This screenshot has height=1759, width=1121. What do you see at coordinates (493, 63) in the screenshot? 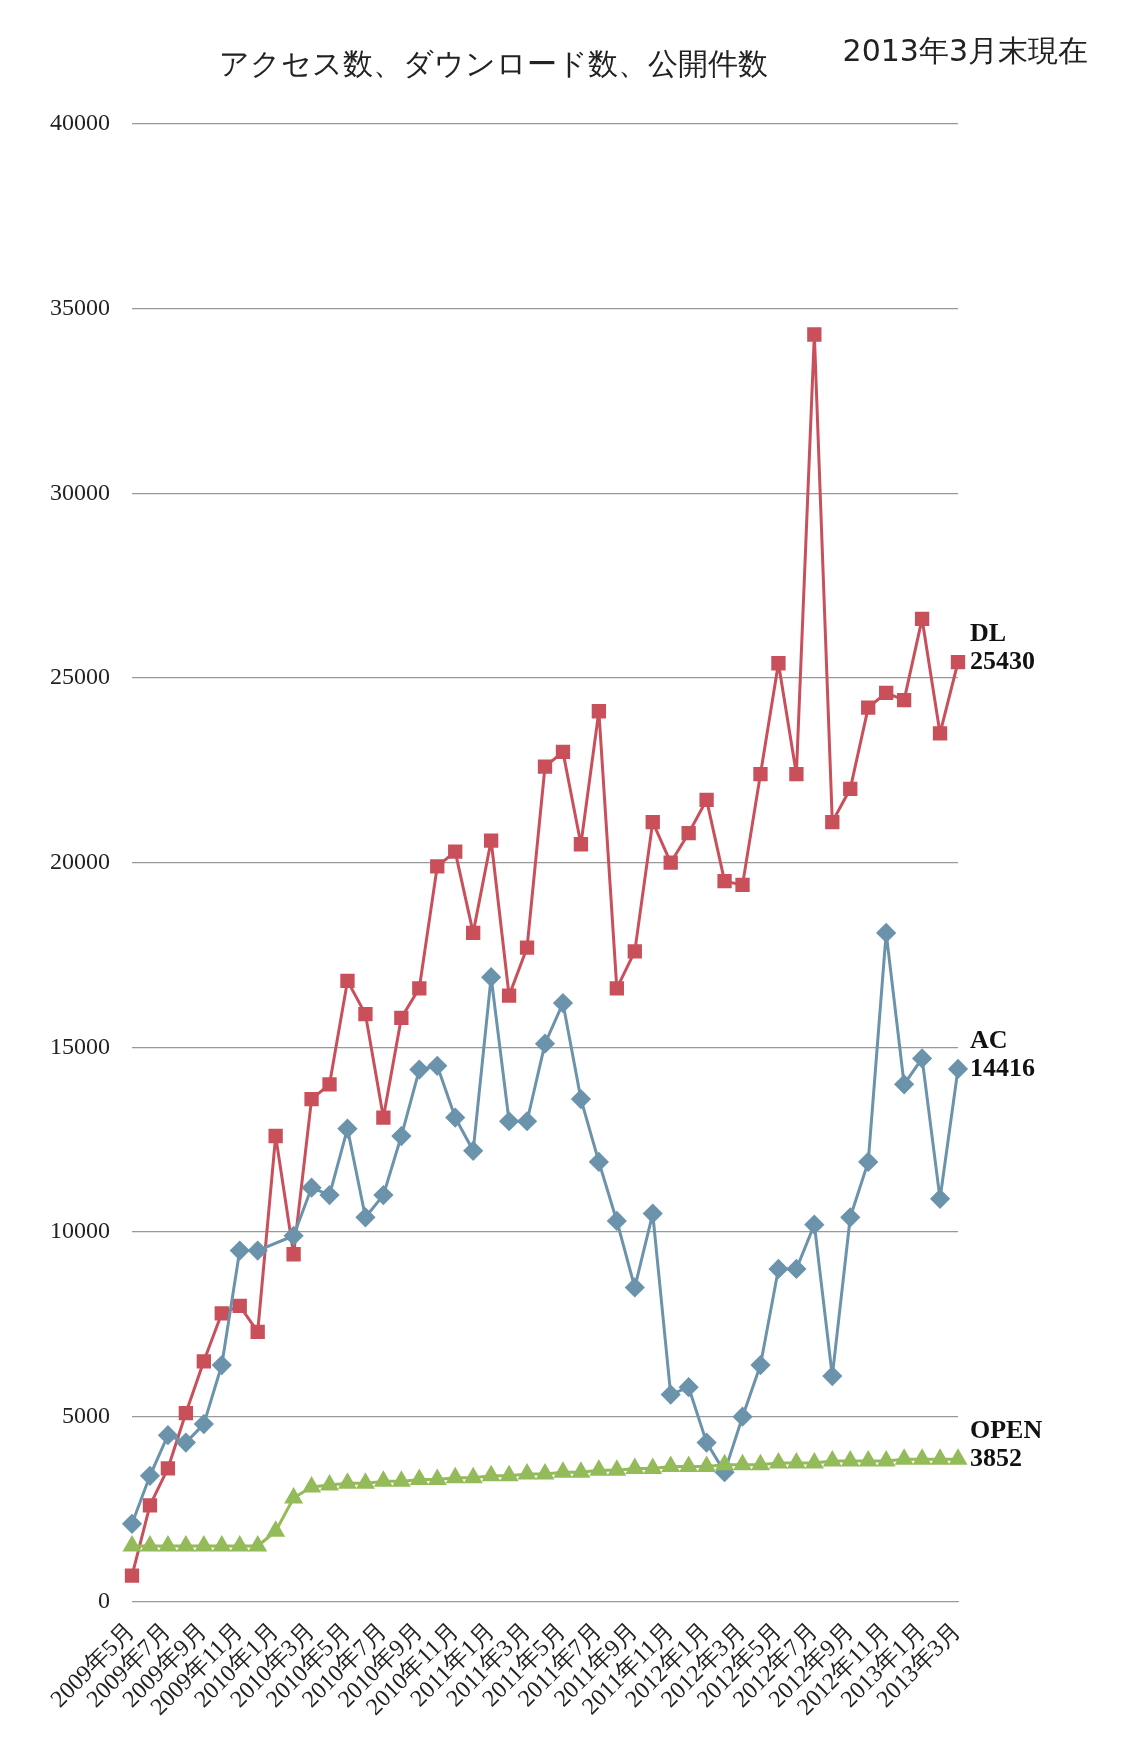
I see `chart-title: アクセス数、ダウンロード数、公開件数` at bounding box center [493, 63].